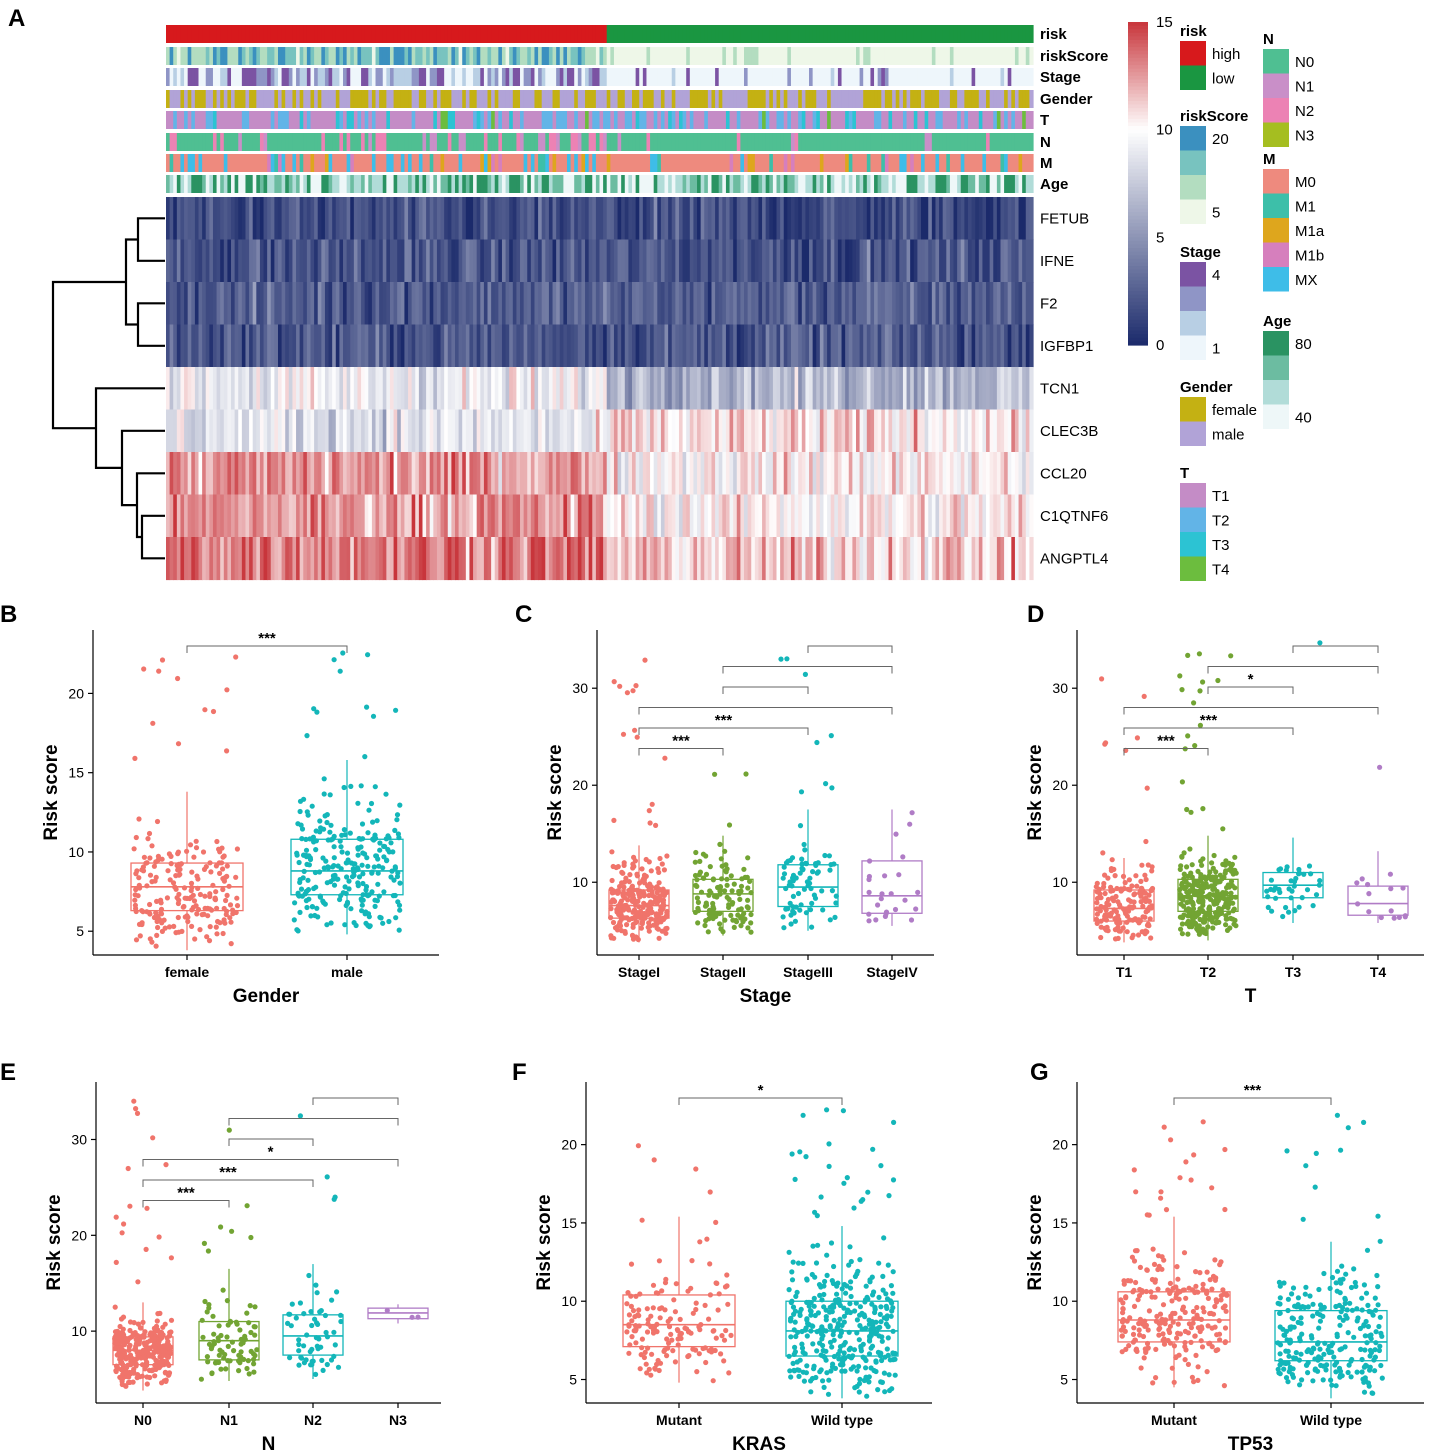 The height and width of the screenshot is (1456, 1429). Describe the element at coordinates (1074, 56) in the screenshot. I see `annotation-label-riskScore: riskScore` at that location.